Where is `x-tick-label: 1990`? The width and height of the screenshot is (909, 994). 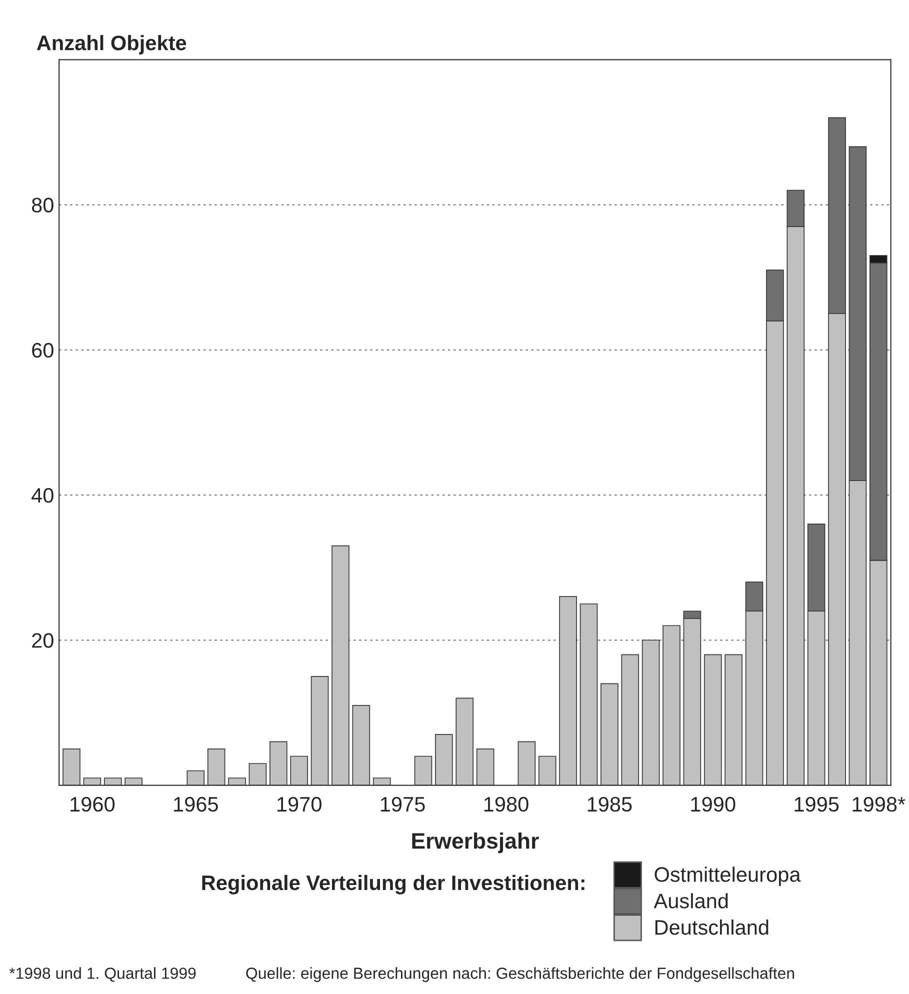 x-tick-label: 1990 is located at coordinates (713, 804).